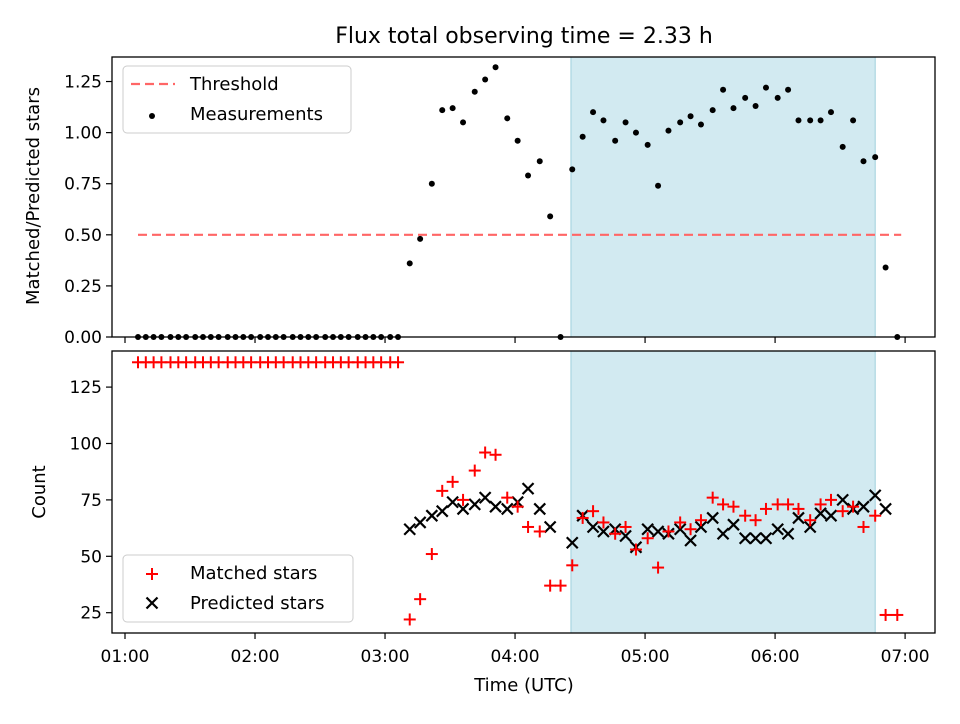 This screenshot has width=960, height=724. Describe the element at coordinates (253, 573) in the screenshot. I see `legend-matched-label: Matched stars` at that location.